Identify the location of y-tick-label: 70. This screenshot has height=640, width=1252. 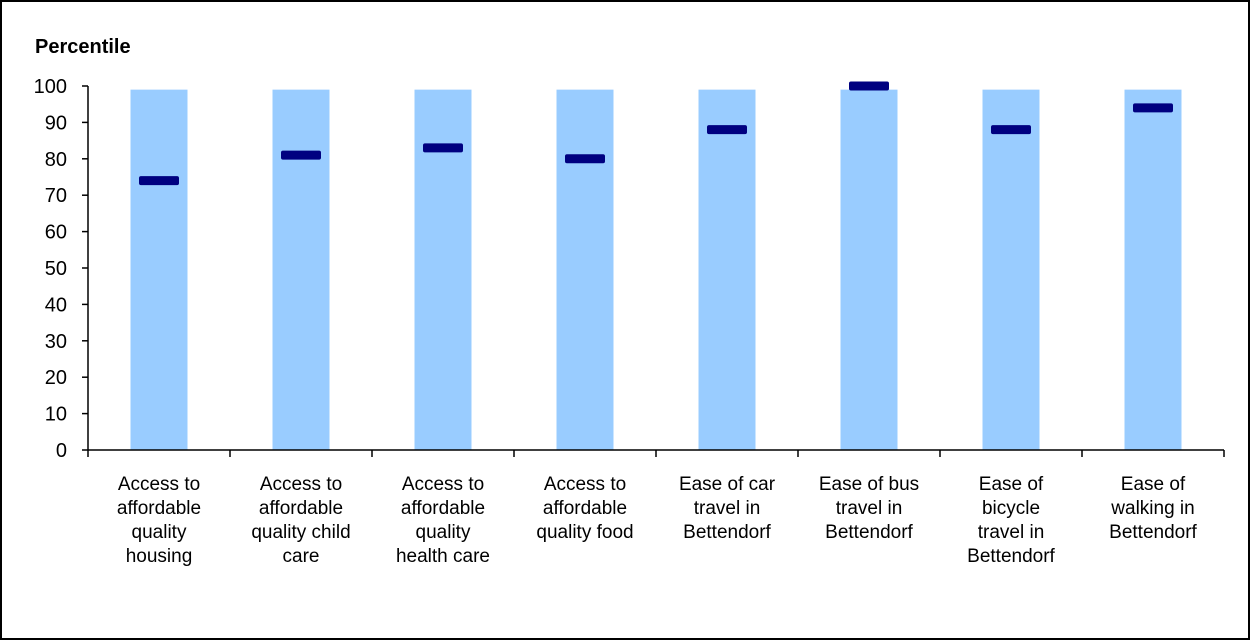
(56, 196).